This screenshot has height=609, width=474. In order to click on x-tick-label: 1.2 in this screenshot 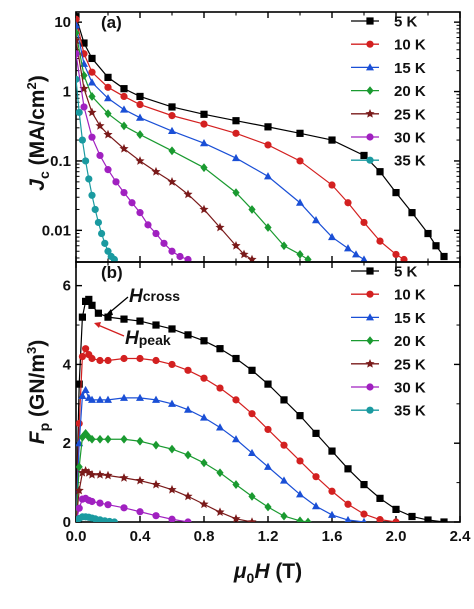, I will do `click(268, 536)`.